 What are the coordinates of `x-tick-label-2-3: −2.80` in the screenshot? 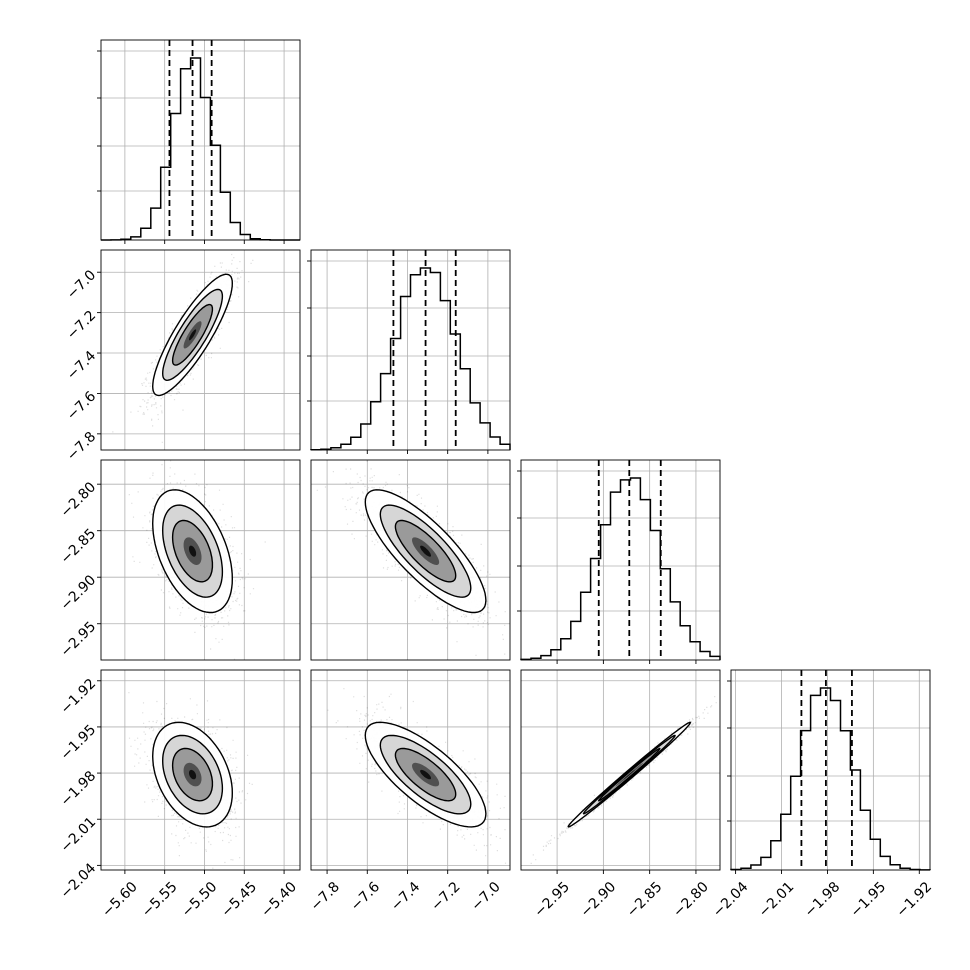 It's located at (691, 900).